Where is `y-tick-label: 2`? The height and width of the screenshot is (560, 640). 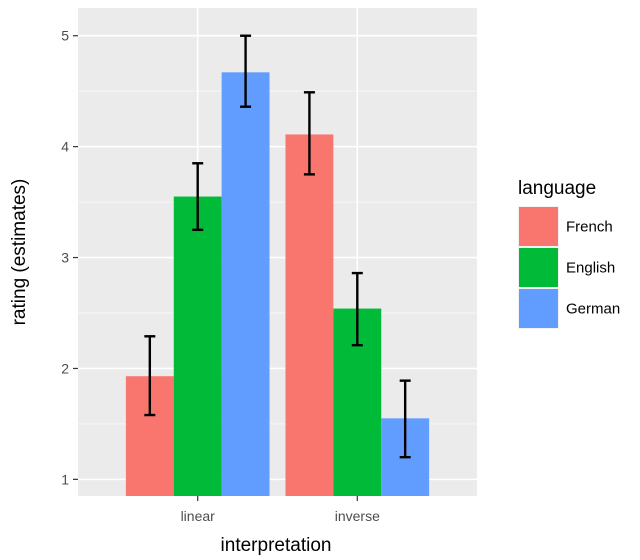
y-tick-label: 2 is located at coordinates (65, 368).